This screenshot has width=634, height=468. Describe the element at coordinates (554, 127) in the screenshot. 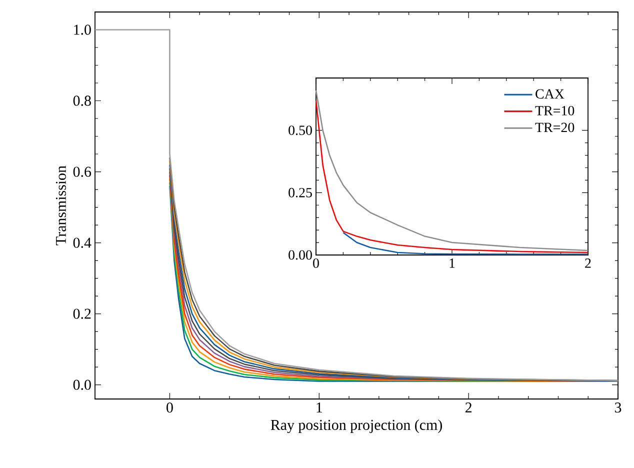

I see `legend-label: TR=20` at that location.